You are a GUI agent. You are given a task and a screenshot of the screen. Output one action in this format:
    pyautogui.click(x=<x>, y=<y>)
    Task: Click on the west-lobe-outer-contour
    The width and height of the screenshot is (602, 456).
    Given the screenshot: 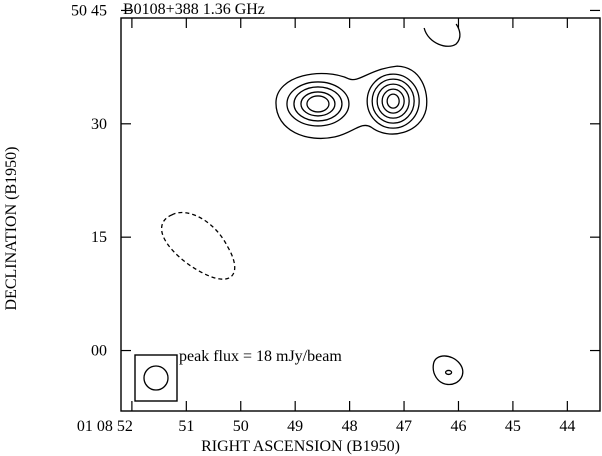 What is the action you would take?
    pyautogui.click(x=351, y=102)
    